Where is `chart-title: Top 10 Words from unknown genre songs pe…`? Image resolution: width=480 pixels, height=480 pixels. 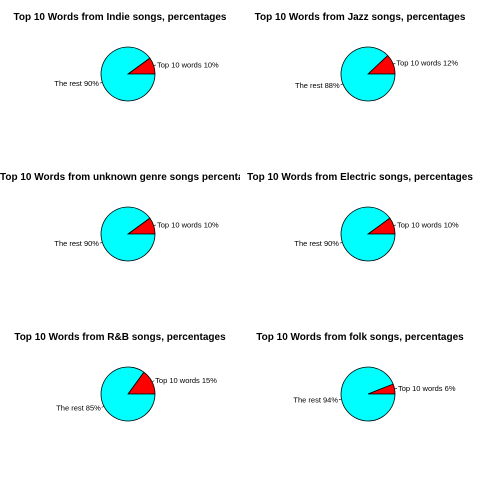
chart-title: Top 10 Words from unknown genre songs pe… is located at coordinates (120, 177).